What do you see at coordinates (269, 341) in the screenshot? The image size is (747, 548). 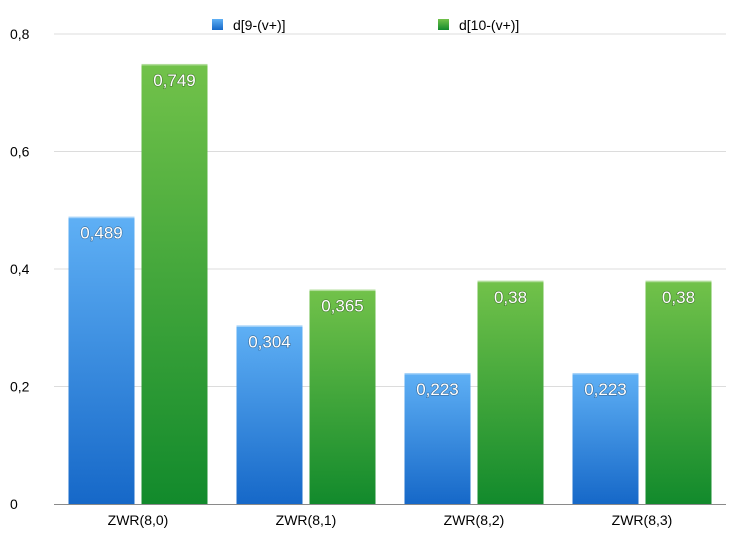 I see `data-label: 0,304` at bounding box center [269, 341].